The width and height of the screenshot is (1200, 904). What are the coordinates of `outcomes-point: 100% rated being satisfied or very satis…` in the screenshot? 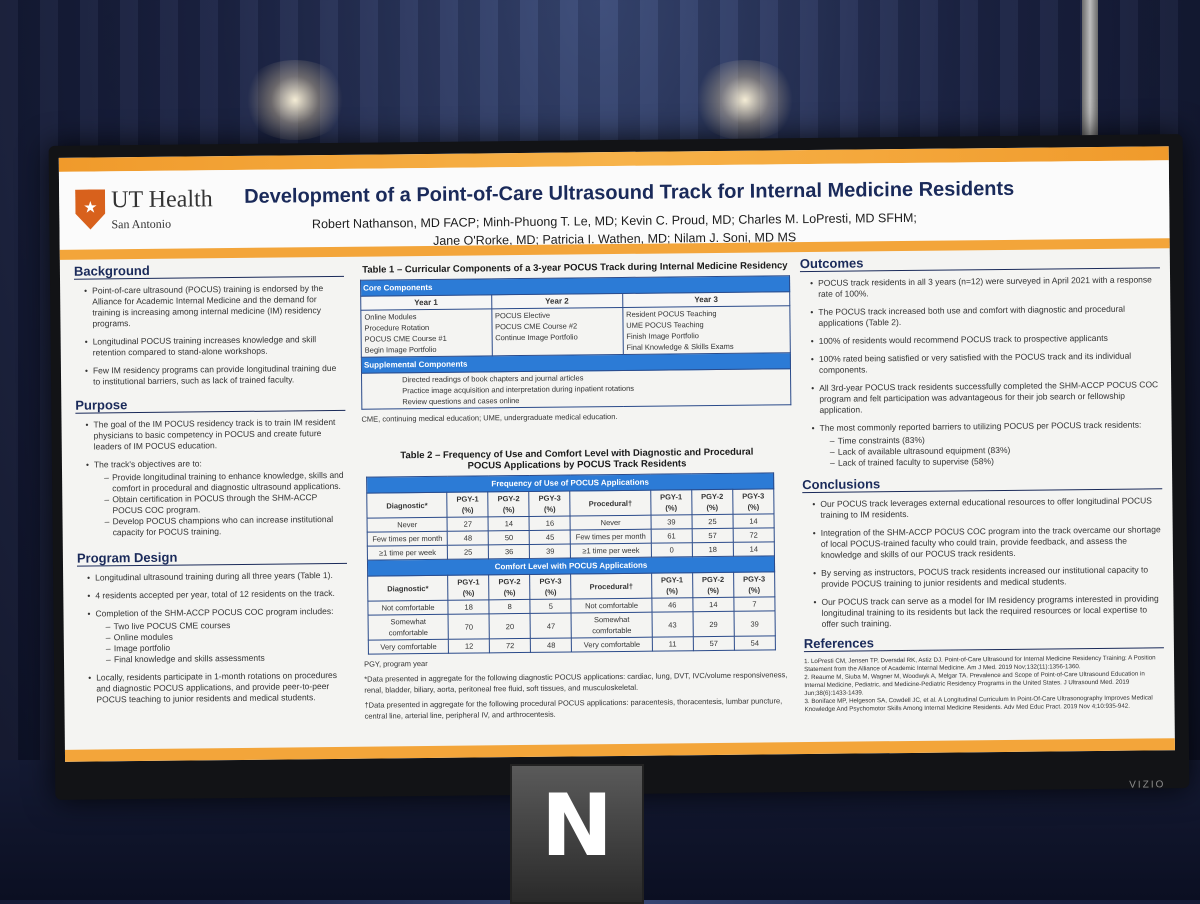 It's located at (986, 363).